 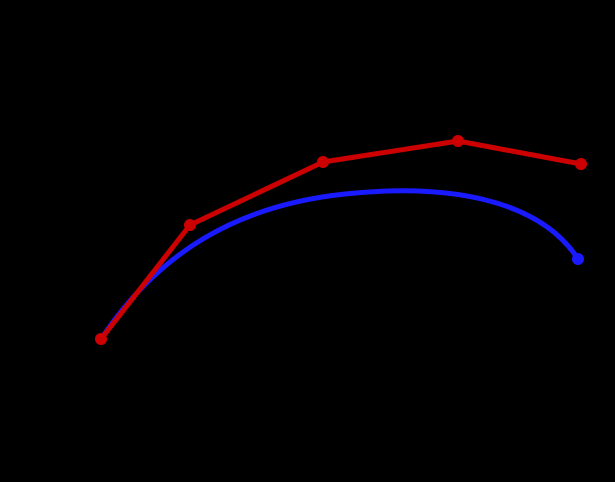 What do you see at coordinates (289, 112) in the screenshot?
I see `point-label-a2-letter: A` at bounding box center [289, 112].